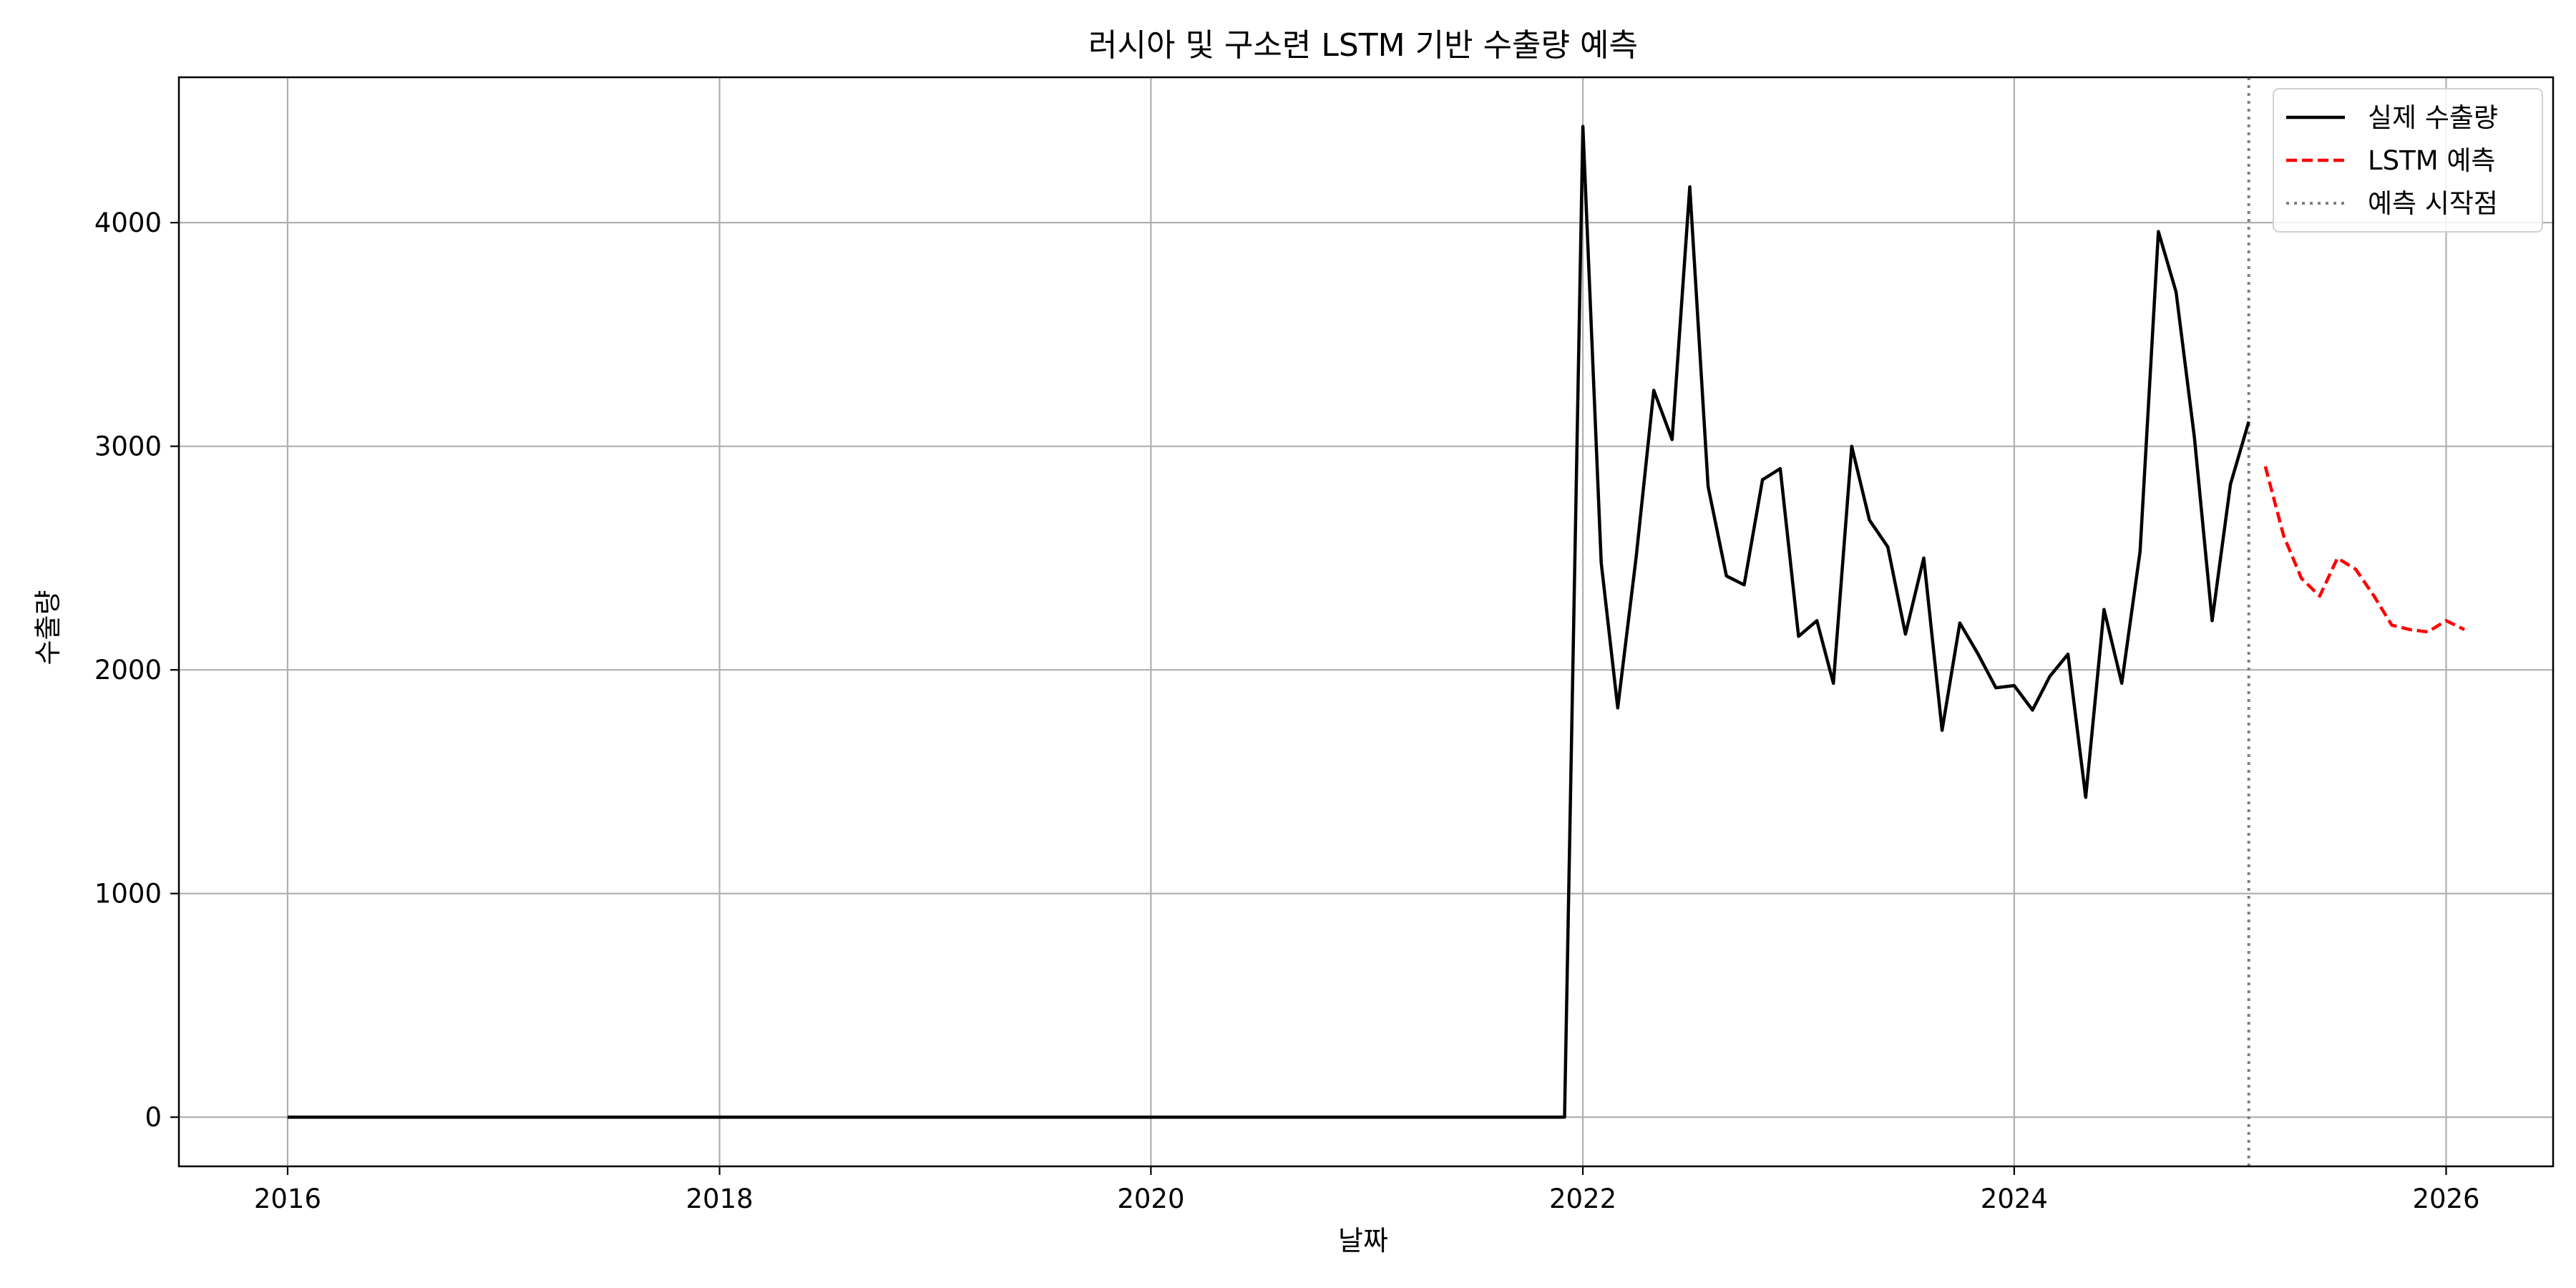  What do you see at coordinates (287, 1199) in the screenshot?
I see `x-tick-label: 2016` at bounding box center [287, 1199].